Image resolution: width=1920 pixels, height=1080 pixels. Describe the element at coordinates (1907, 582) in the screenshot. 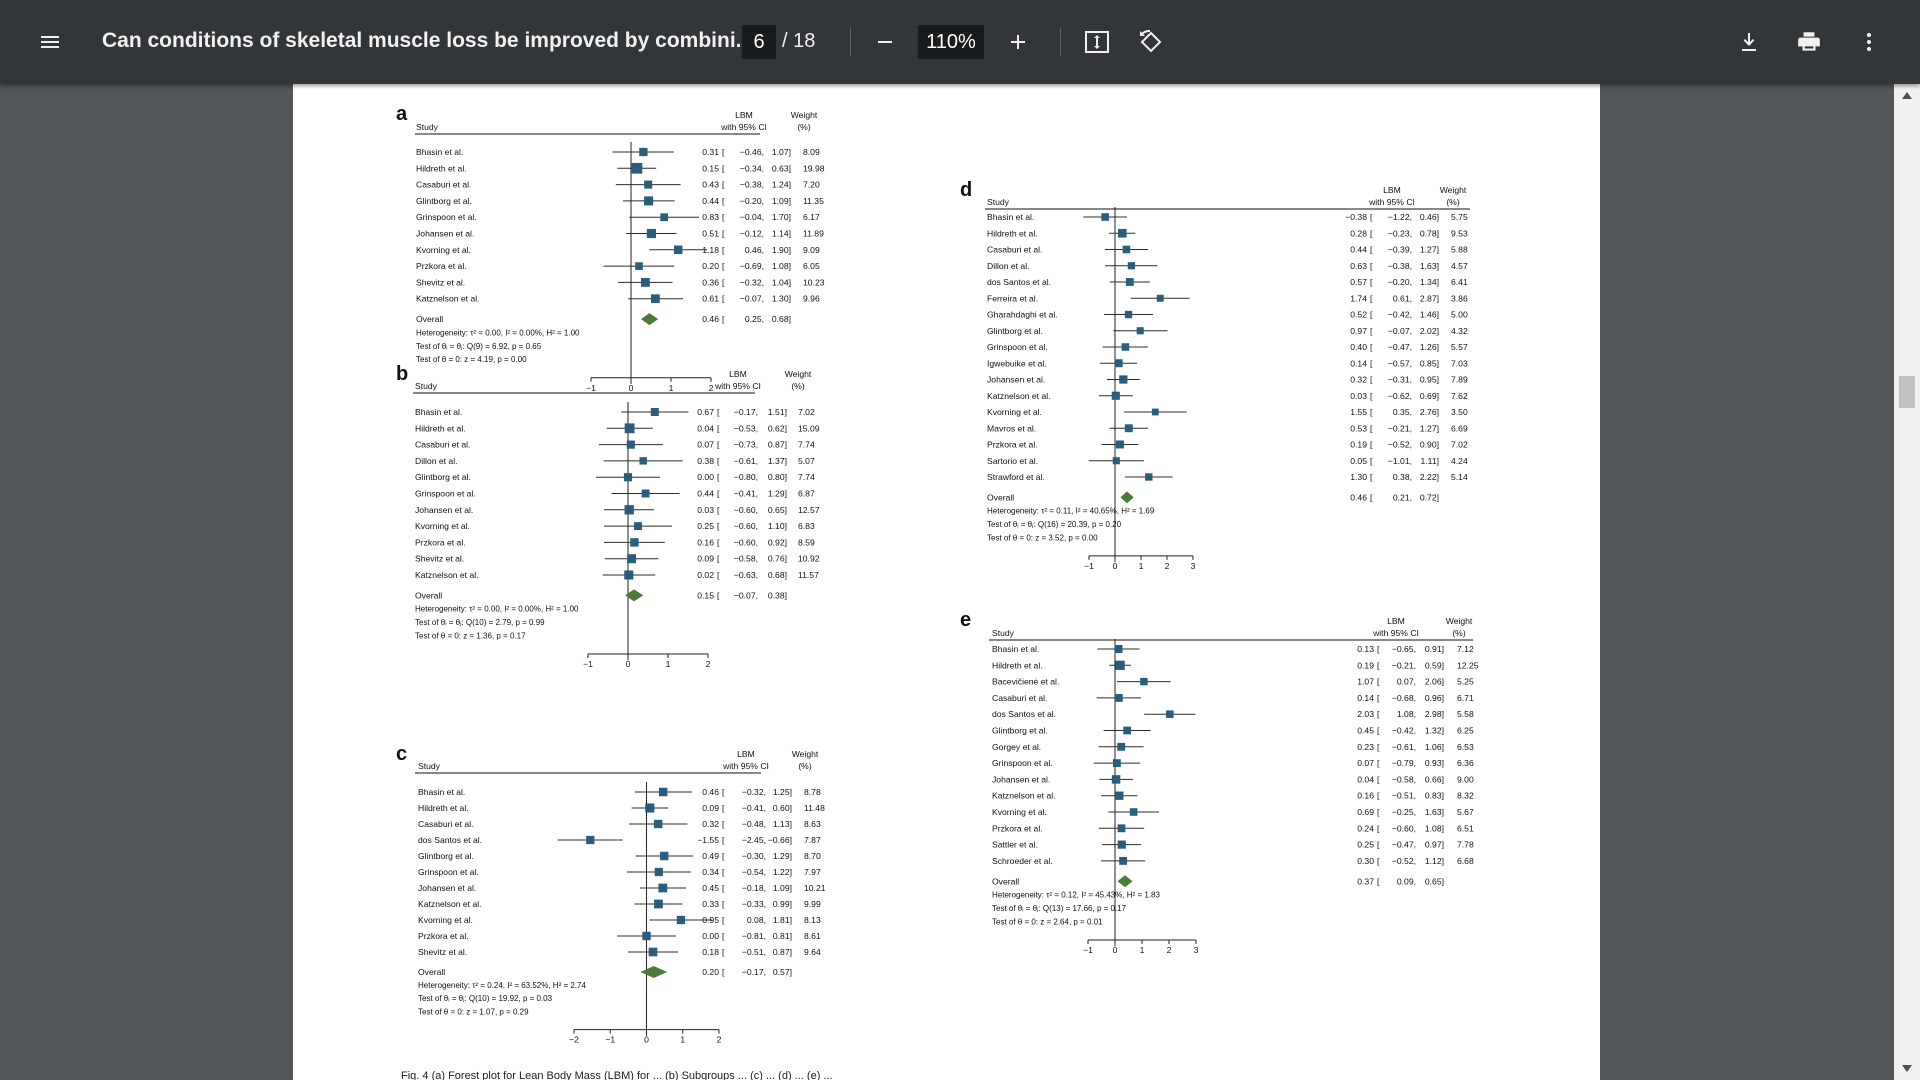

I see `vertical-scrollbar` at that location.